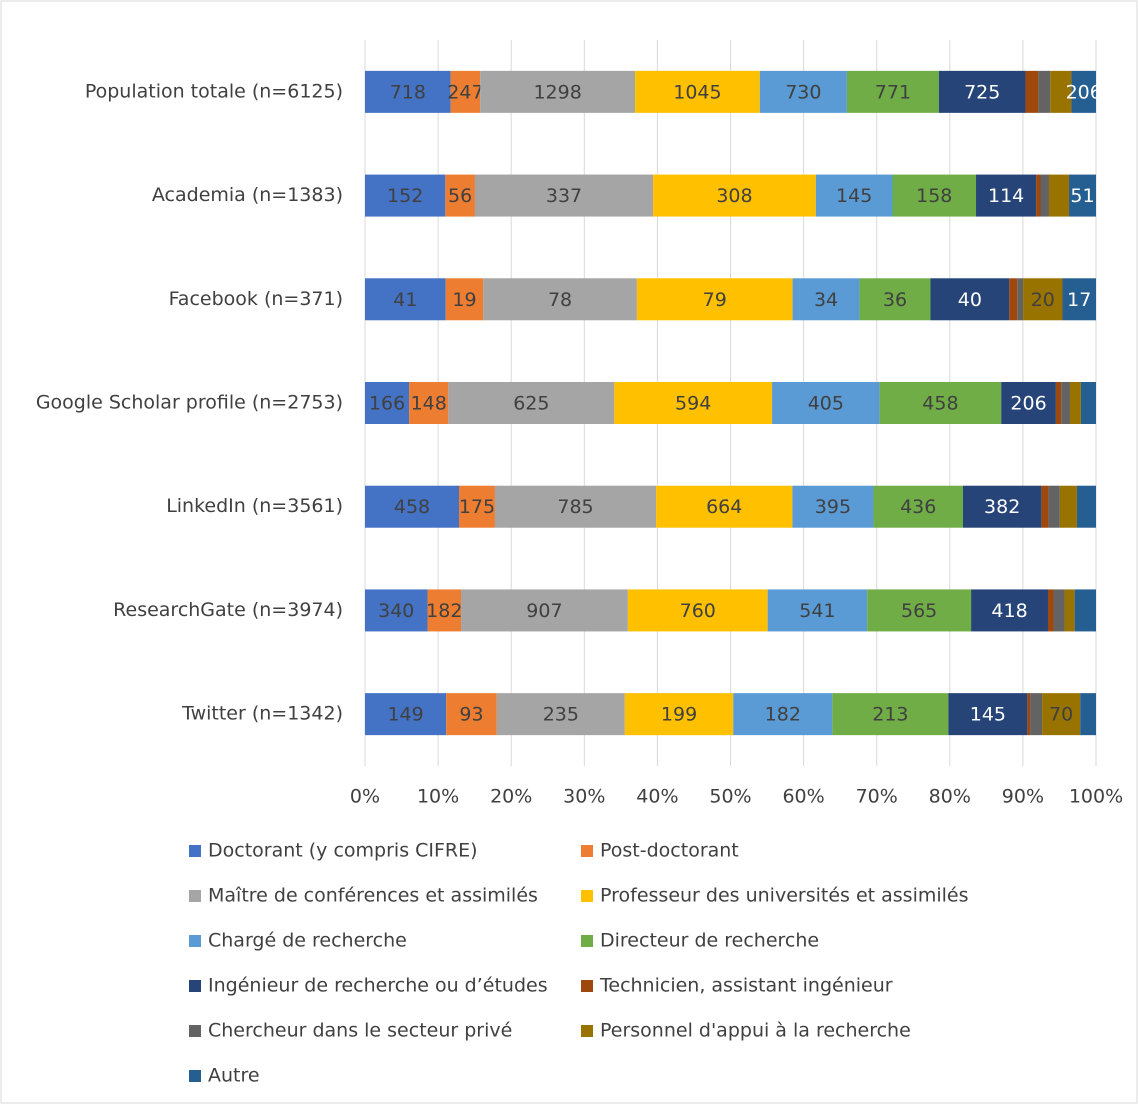  I want to click on y-tick-label: Twitter (n=1342), so click(262, 714).